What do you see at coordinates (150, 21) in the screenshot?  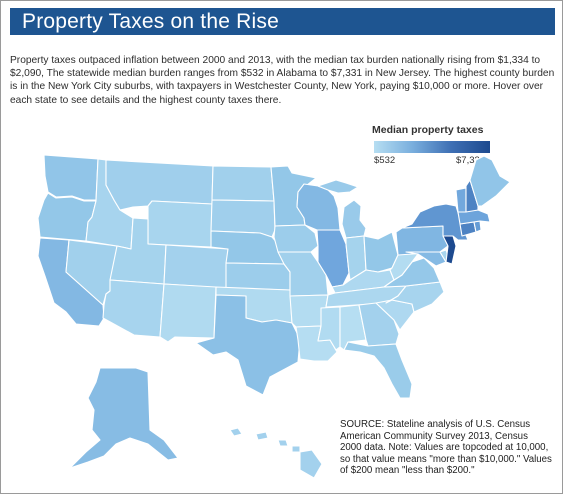 I see `page-title: Property Taxes on the Rise` at bounding box center [150, 21].